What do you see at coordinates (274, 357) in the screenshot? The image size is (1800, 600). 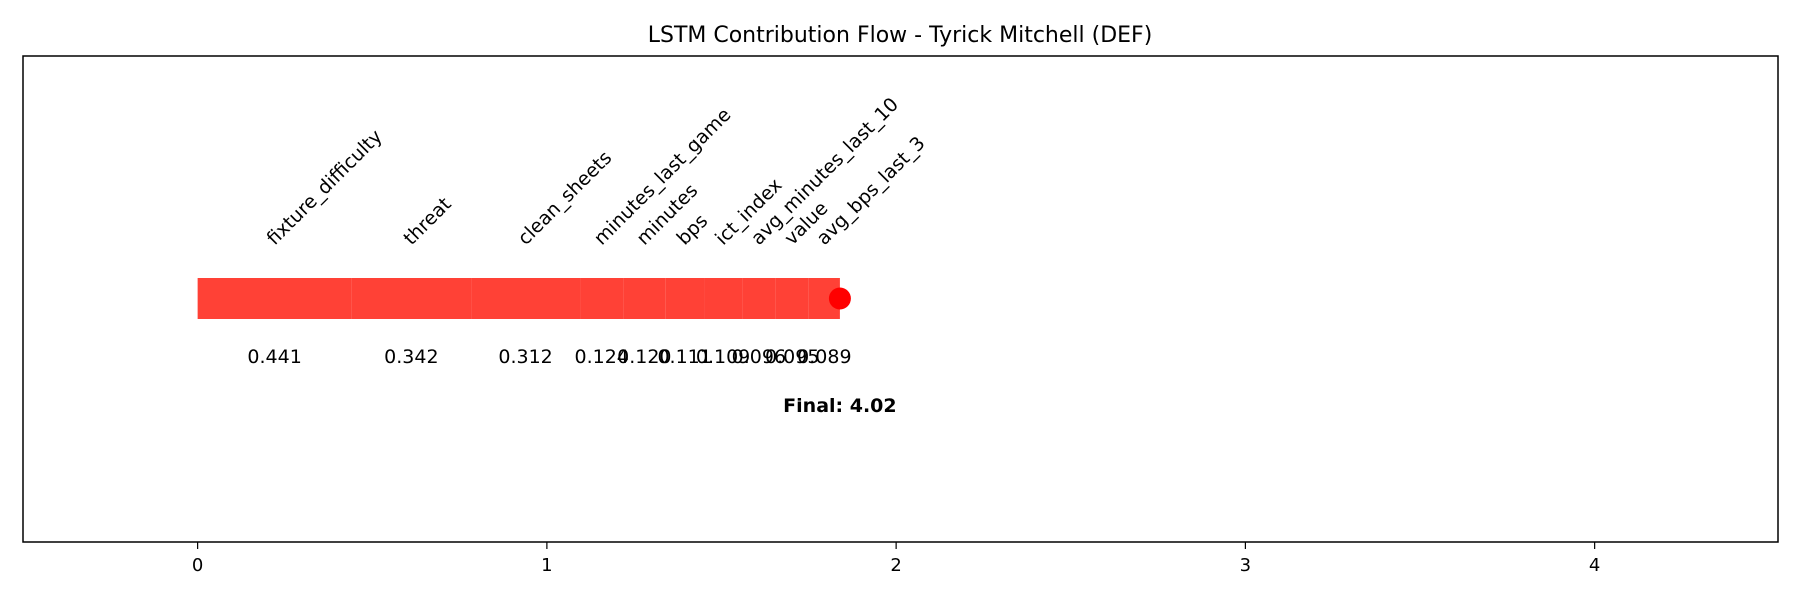 I see `value-label: 0.441` at bounding box center [274, 357].